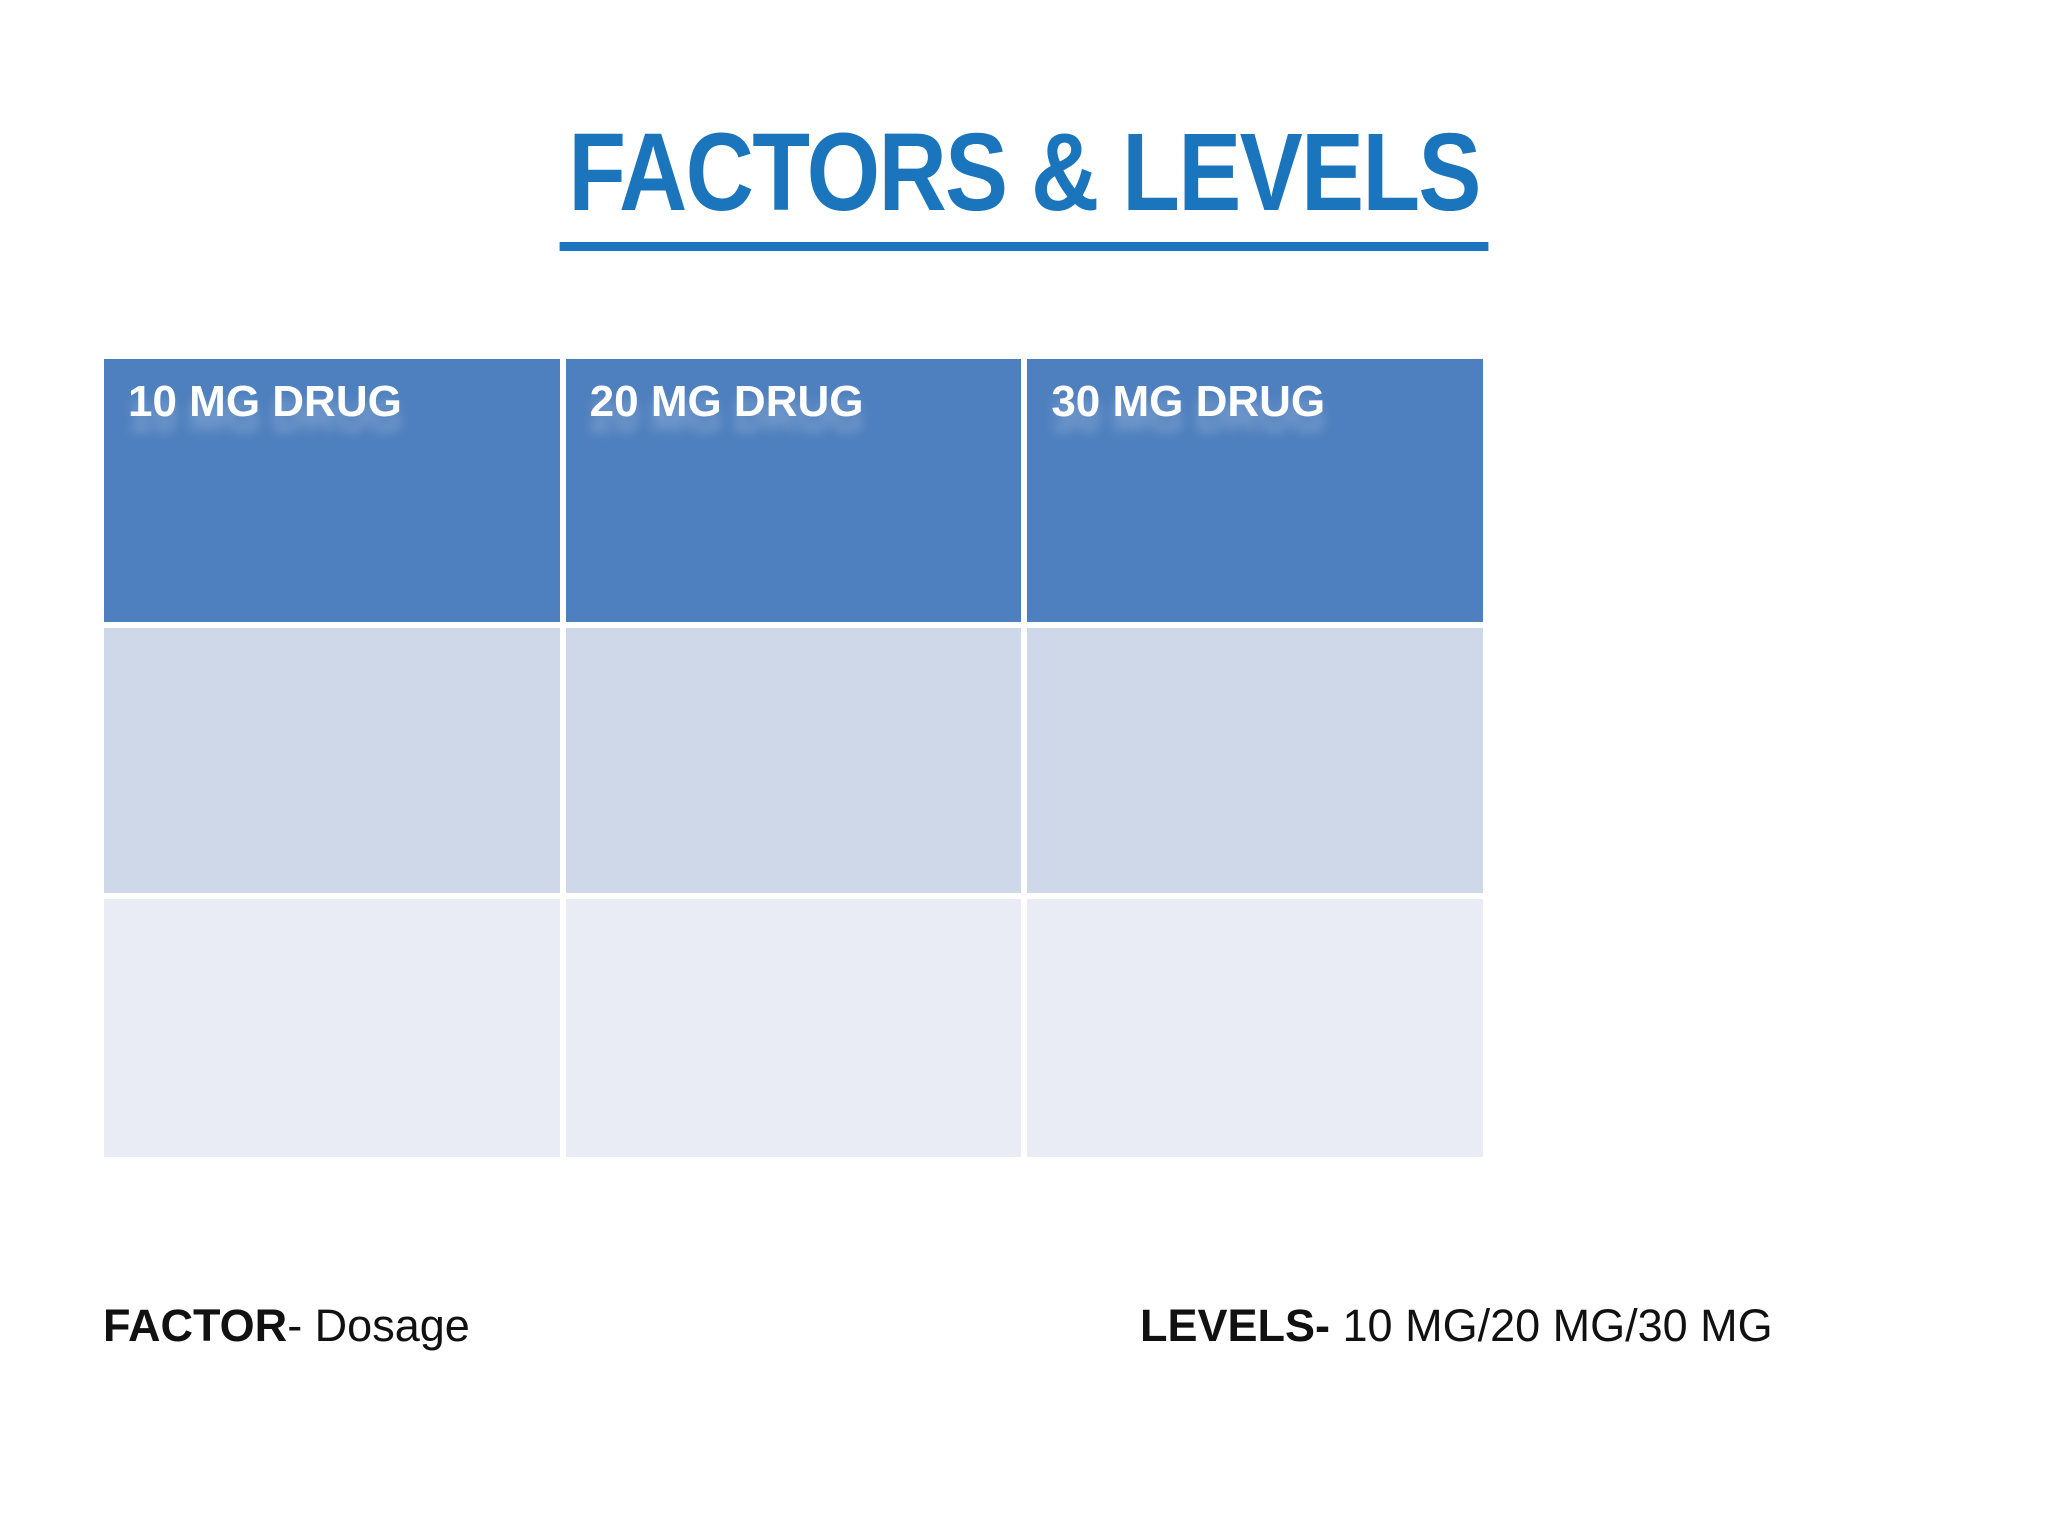 The image size is (2048, 1536). Describe the element at coordinates (793, 490) in the screenshot. I see `table-header-20mg: 20 MG DRUG` at that location.